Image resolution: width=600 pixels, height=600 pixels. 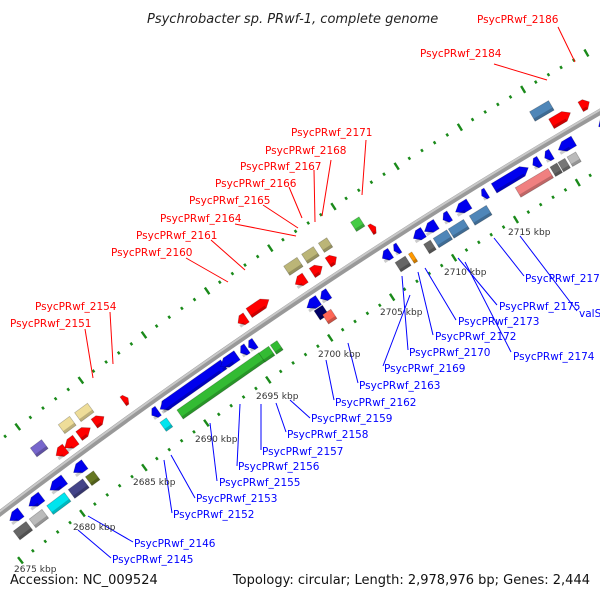 What do you see at coordinates (562, 279) in the screenshot?
I see `gene-label: PsycPRwf_2177` at bounding box center [562, 279].